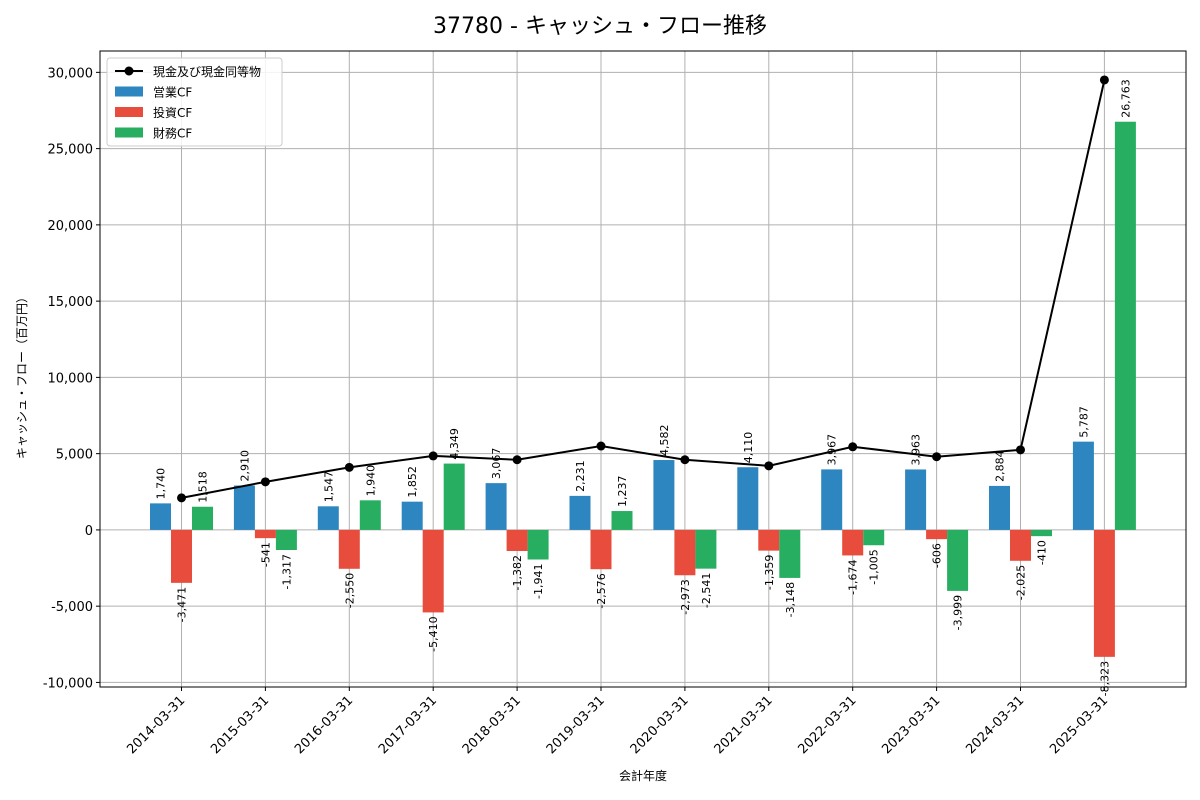 The image size is (1200, 800). Describe the element at coordinates (349, 590) in the screenshot. I see `bar-data-label: -2,550` at that location.